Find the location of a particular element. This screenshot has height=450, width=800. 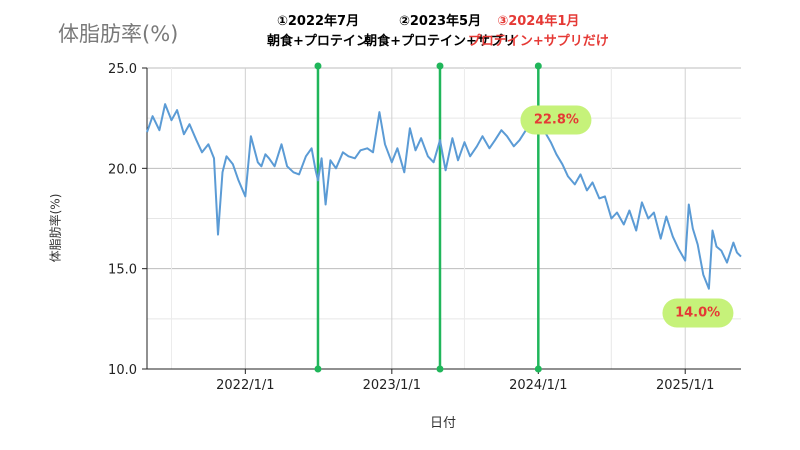

event-2-desc: 朝食+プロテイン+サプリ is located at coordinates (440, 41).